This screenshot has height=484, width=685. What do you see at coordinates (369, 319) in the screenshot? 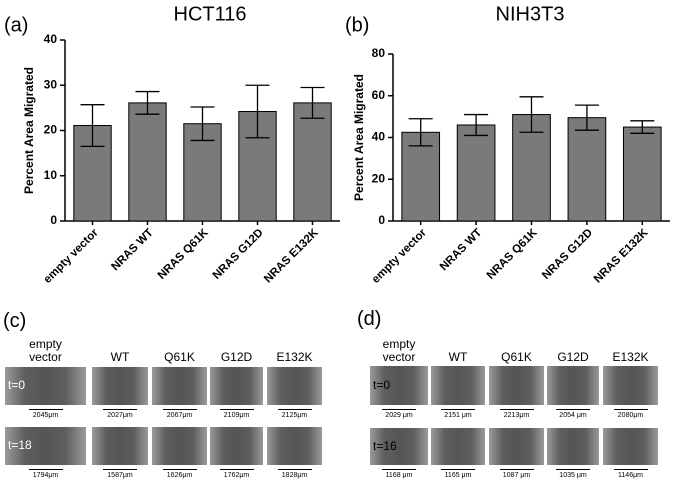
I see `panel-label: (d)` at bounding box center [369, 319].